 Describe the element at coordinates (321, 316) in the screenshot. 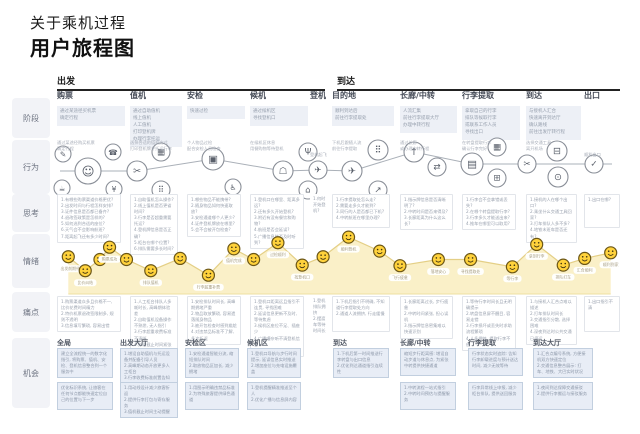

I see `pain-box-4: 1.登机排队拥挤 2.摆渡车等待时间长` at that location.